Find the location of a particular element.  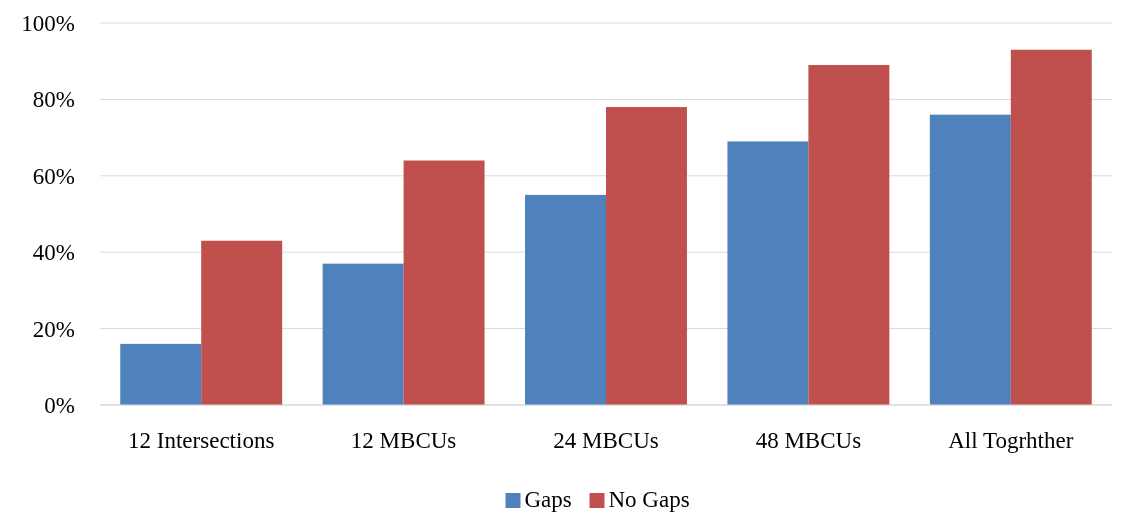

x-tick-label: 12 Intersections is located at coordinates (201, 440).